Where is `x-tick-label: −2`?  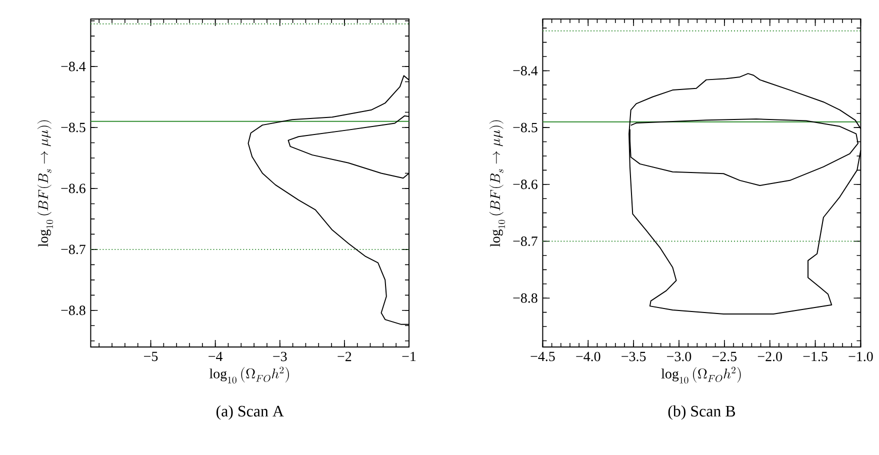 x-tick-label: −2 is located at coordinates (345, 357).